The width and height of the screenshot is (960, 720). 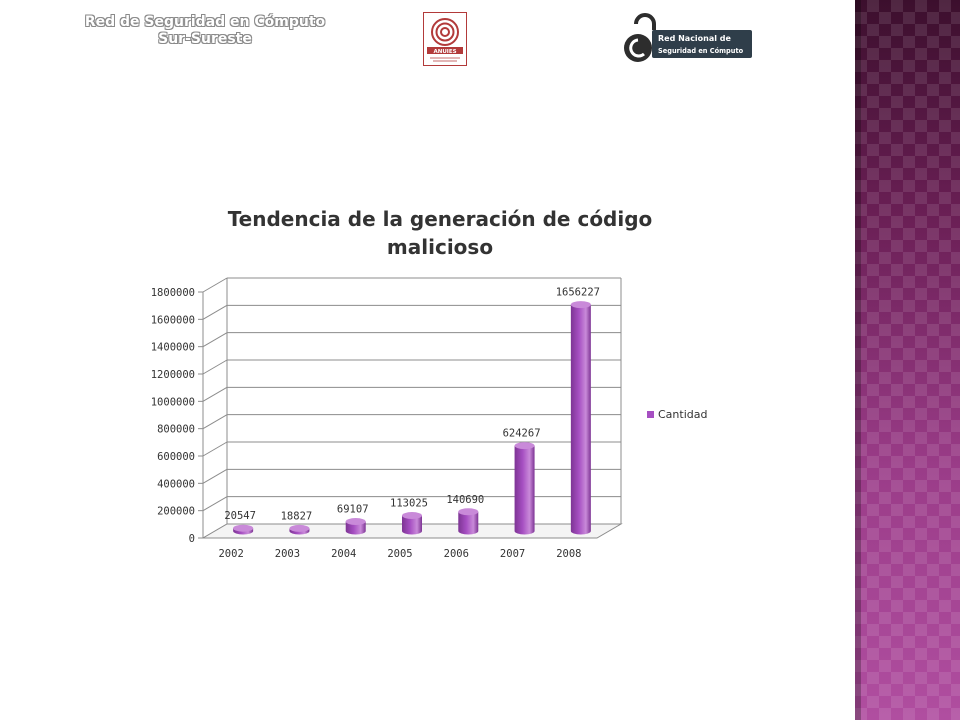 What do you see at coordinates (702, 44) in the screenshot?
I see `rnsc-logo-banner` at bounding box center [702, 44].